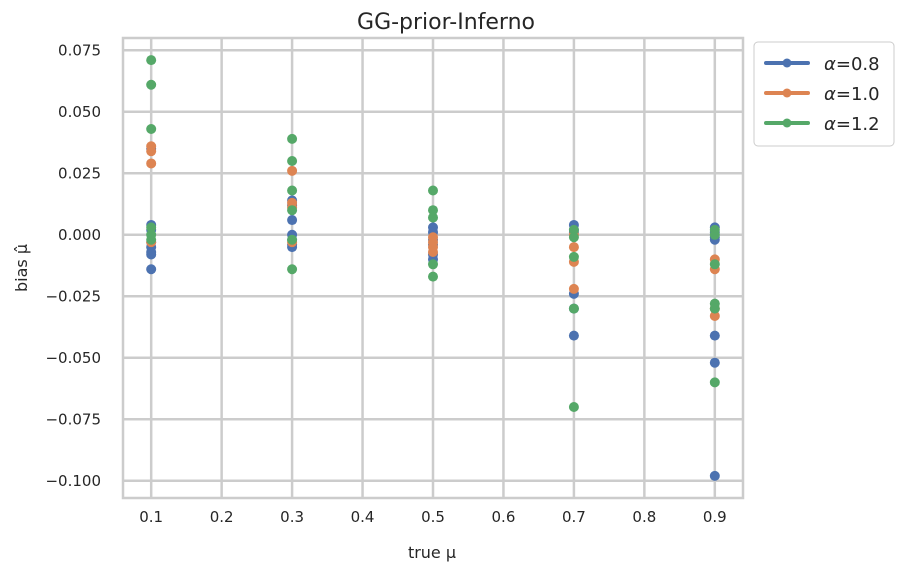 The width and height of the screenshot is (903, 575). I want to click on x-tick-labels: 0.1 0.2 0.3 0.4 0.5 0.6 0.7 0.8 0.9, so click(432, 517).